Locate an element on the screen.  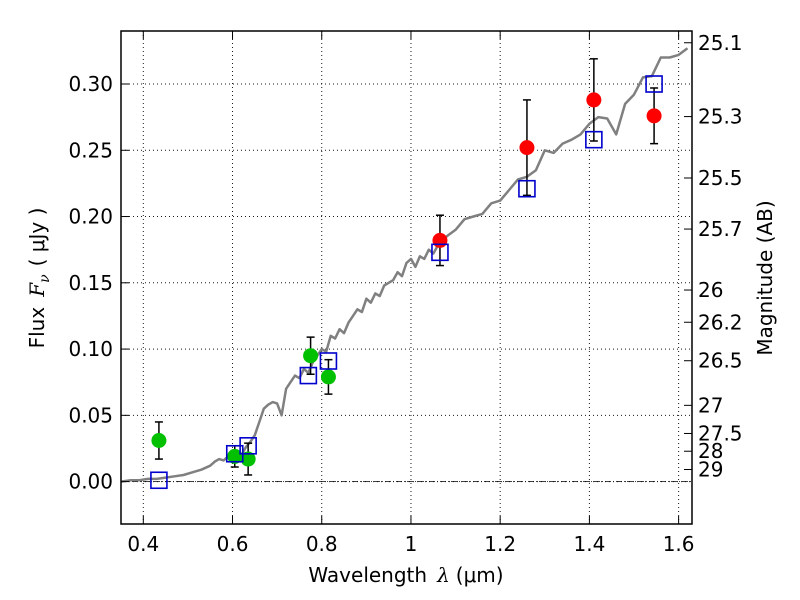
right-axis-title: Magnitude (AB) is located at coordinates (765, 277).